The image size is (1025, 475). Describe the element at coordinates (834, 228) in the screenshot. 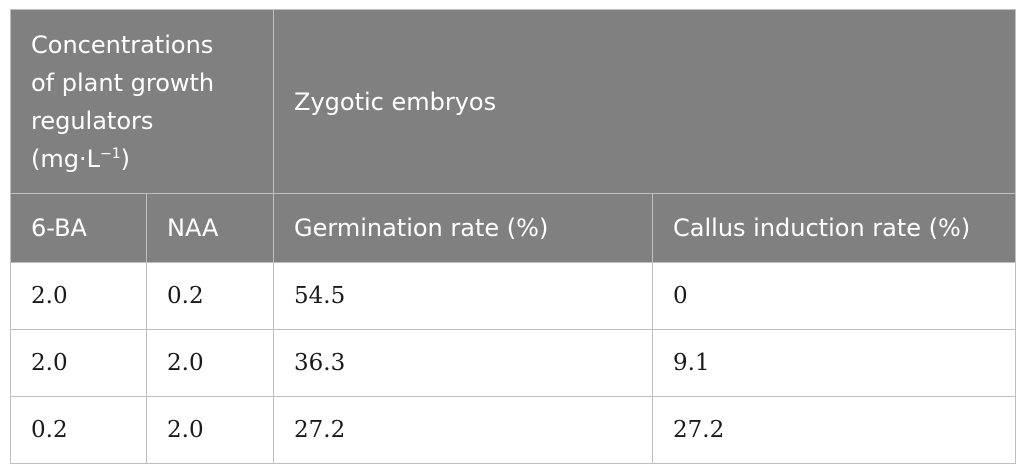

I see `column-header-callus-induction-rate: Callus induction rate (%)` at that location.